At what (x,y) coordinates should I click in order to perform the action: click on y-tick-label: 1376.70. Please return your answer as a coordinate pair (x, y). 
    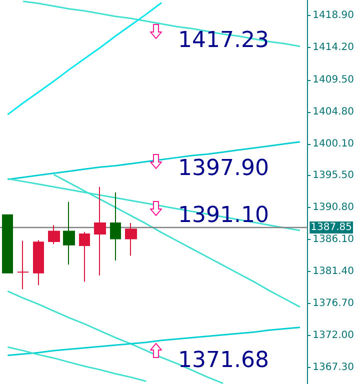
    Looking at the image, I should click on (333, 304).